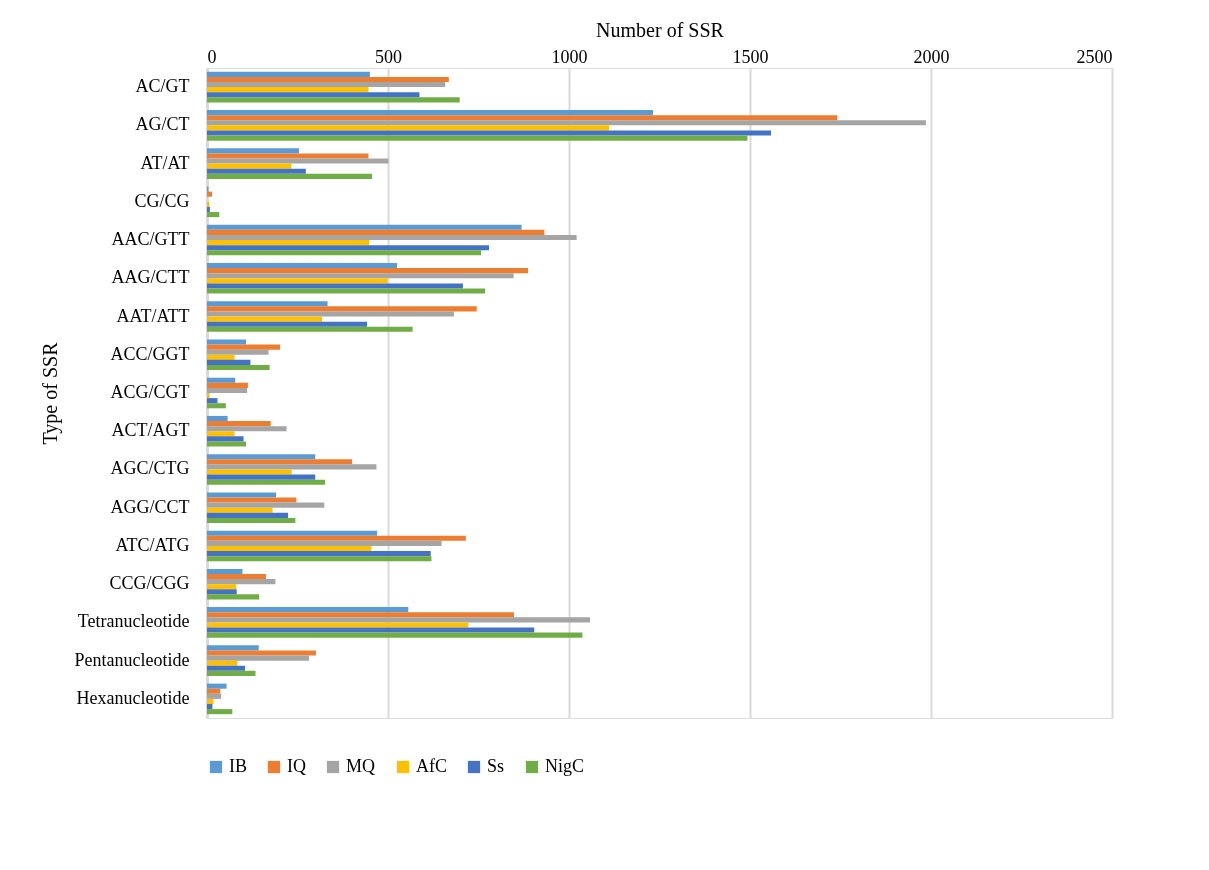  Describe the element at coordinates (296, 766) in the screenshot. I see `legend-label: IQ` at that location.